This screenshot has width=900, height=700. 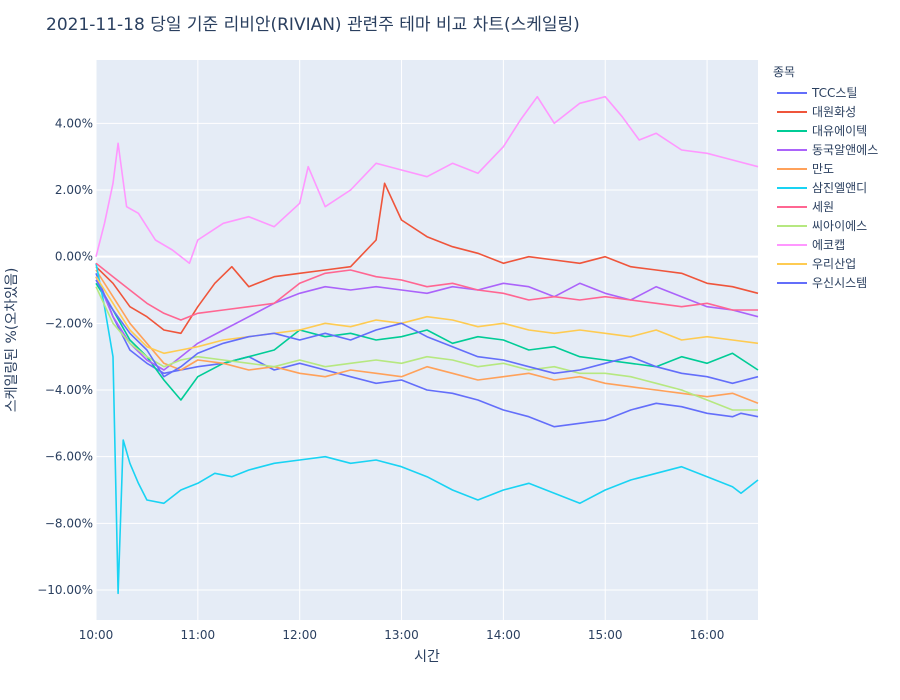 I want to click on legend-item-label: 동국알앤에스, so click(x=845, y=150).